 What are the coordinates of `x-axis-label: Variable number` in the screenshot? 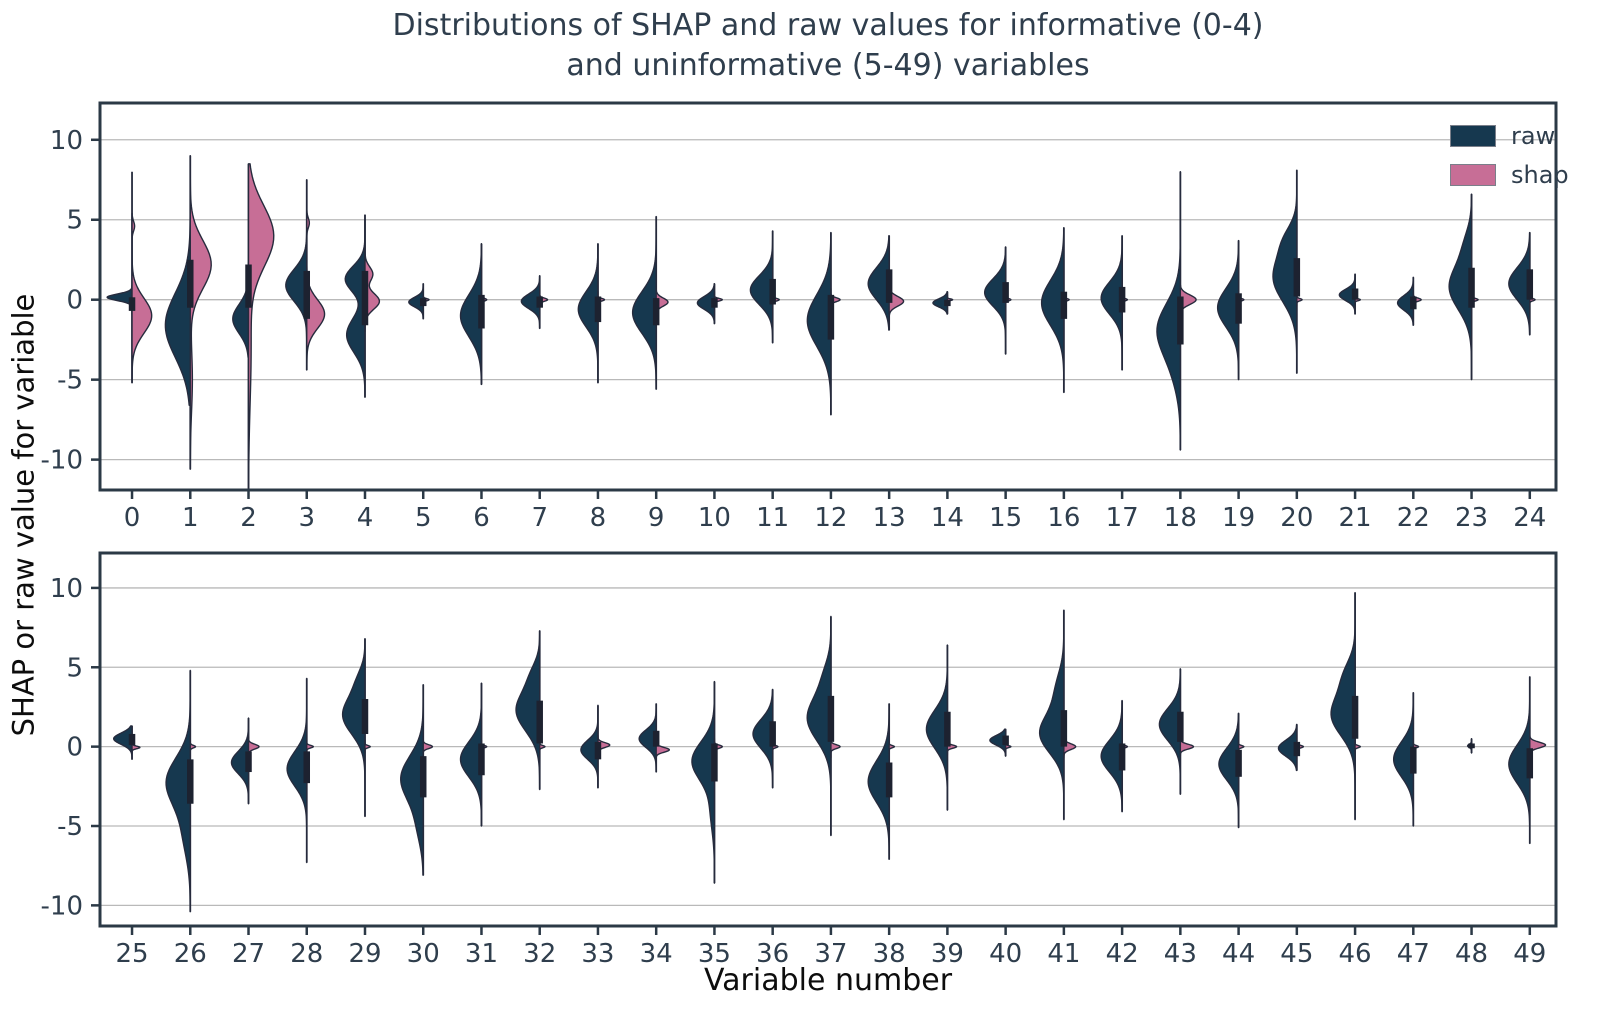 It's located at (828, 980).